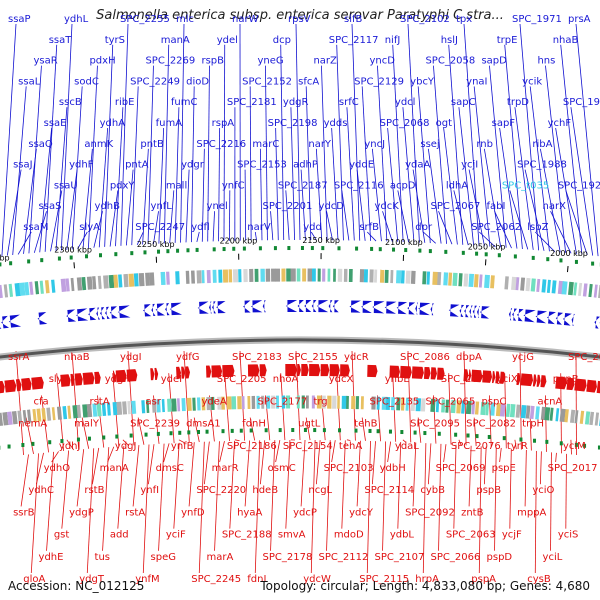 The height and width of the screenshot is (600, 600). What do you see at coordinates (517, 446) in the screenshot?
I see `gene-label: tyrR` at bounding box center [517, 446].